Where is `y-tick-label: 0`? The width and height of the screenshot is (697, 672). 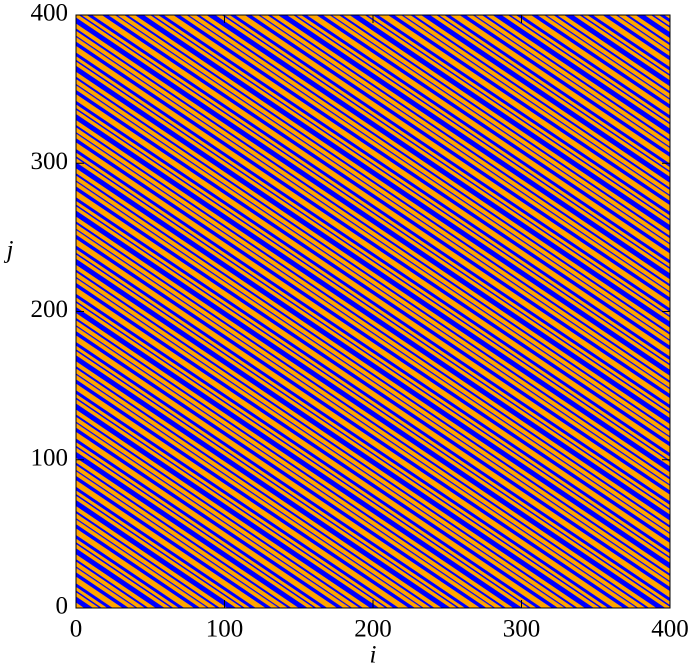 y-tick-label: 0 is located at coordinates (62, 606).